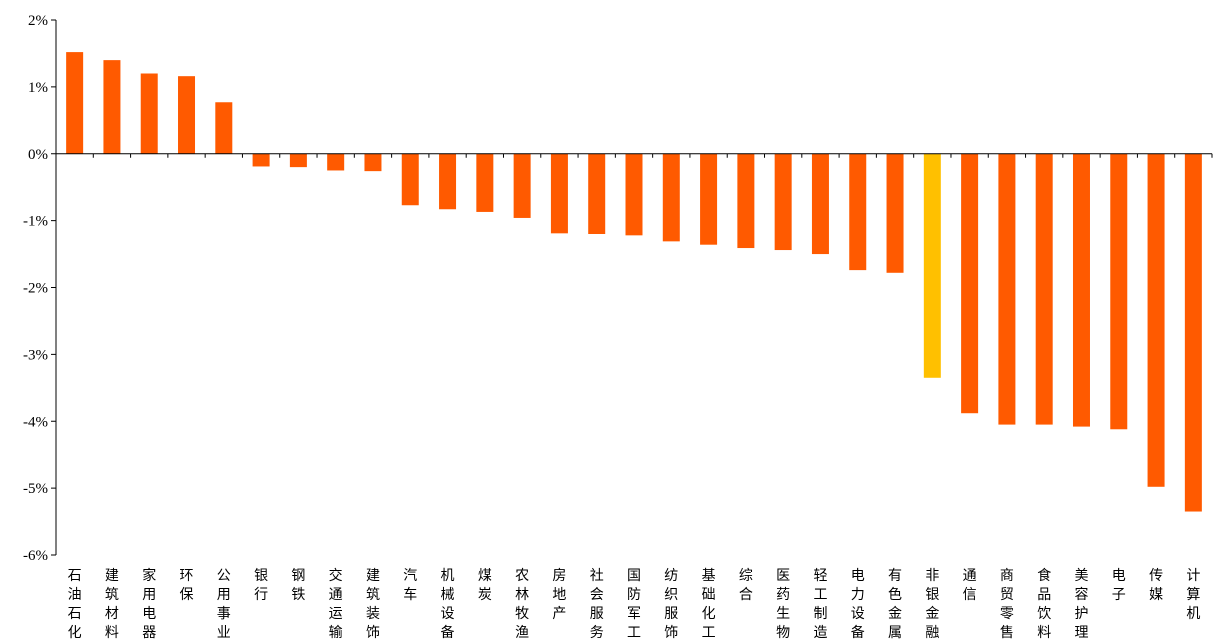 The height and width of the screenshot is (639, 1221). I want to click on category-label: 轻工制造, so click(820, 603).